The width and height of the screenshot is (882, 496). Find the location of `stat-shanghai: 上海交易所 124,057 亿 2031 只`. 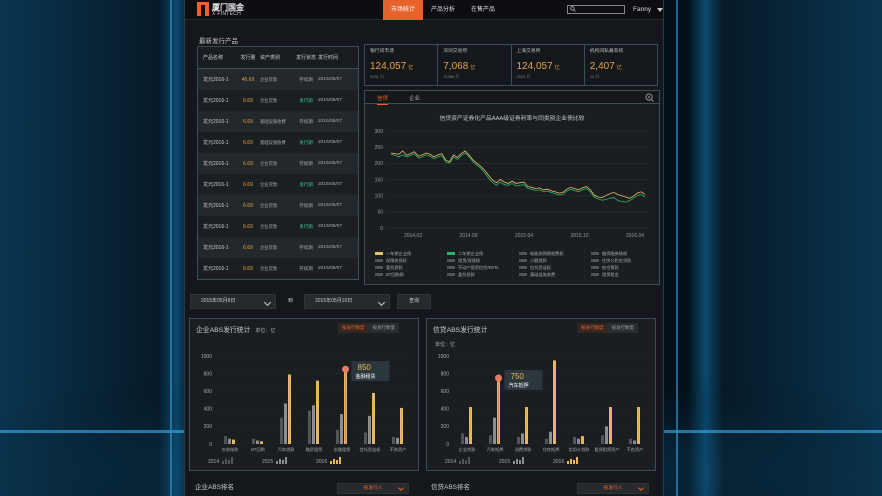

stat-shanghai: 上海交易所 124,057 亿 2031 只 is located at coordinates (548, 65).